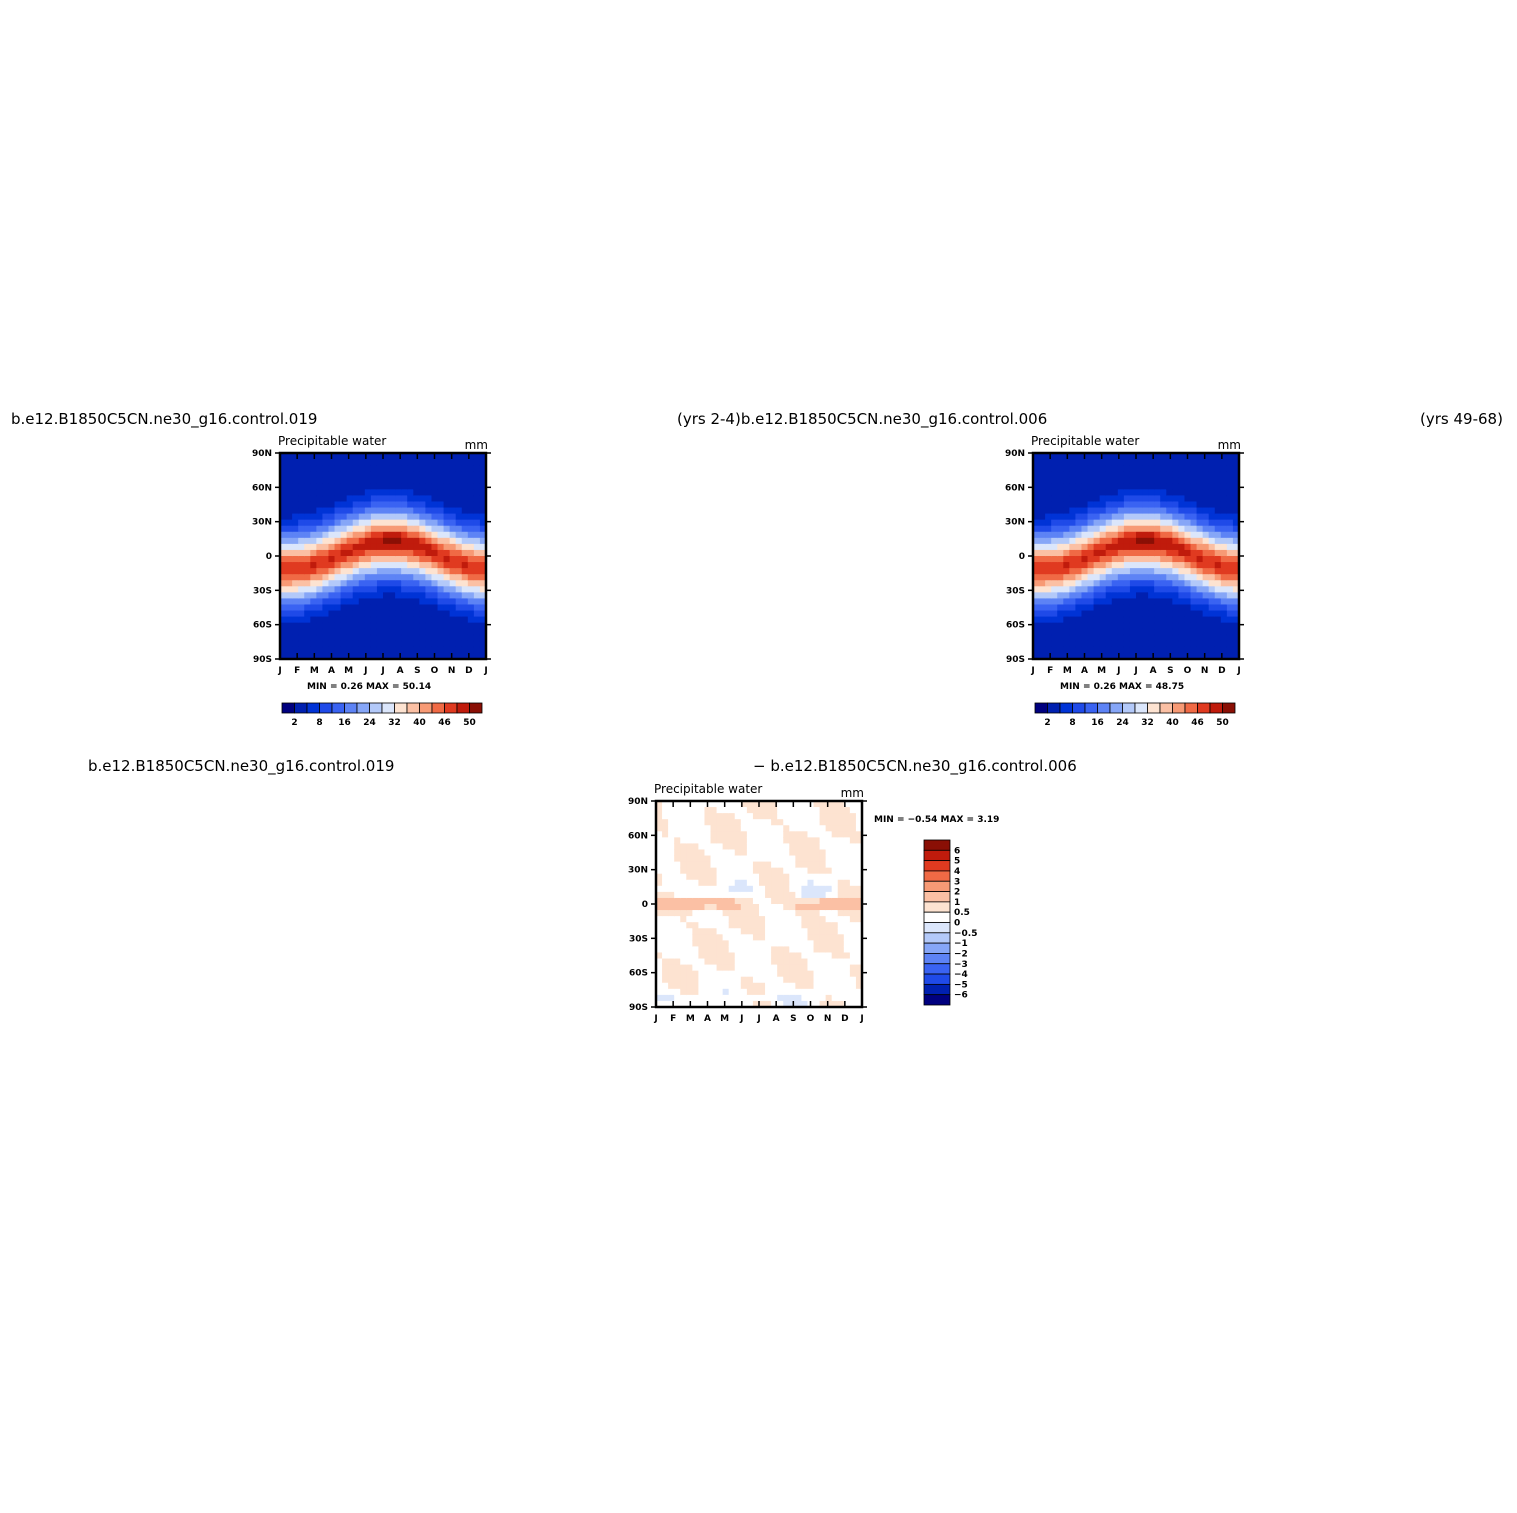  Describe the element at coordinates (164, 419) in the screenshot. I see `title-top-left: b.e12.B1850C5CN.ne30_g16.control.019` at that location.